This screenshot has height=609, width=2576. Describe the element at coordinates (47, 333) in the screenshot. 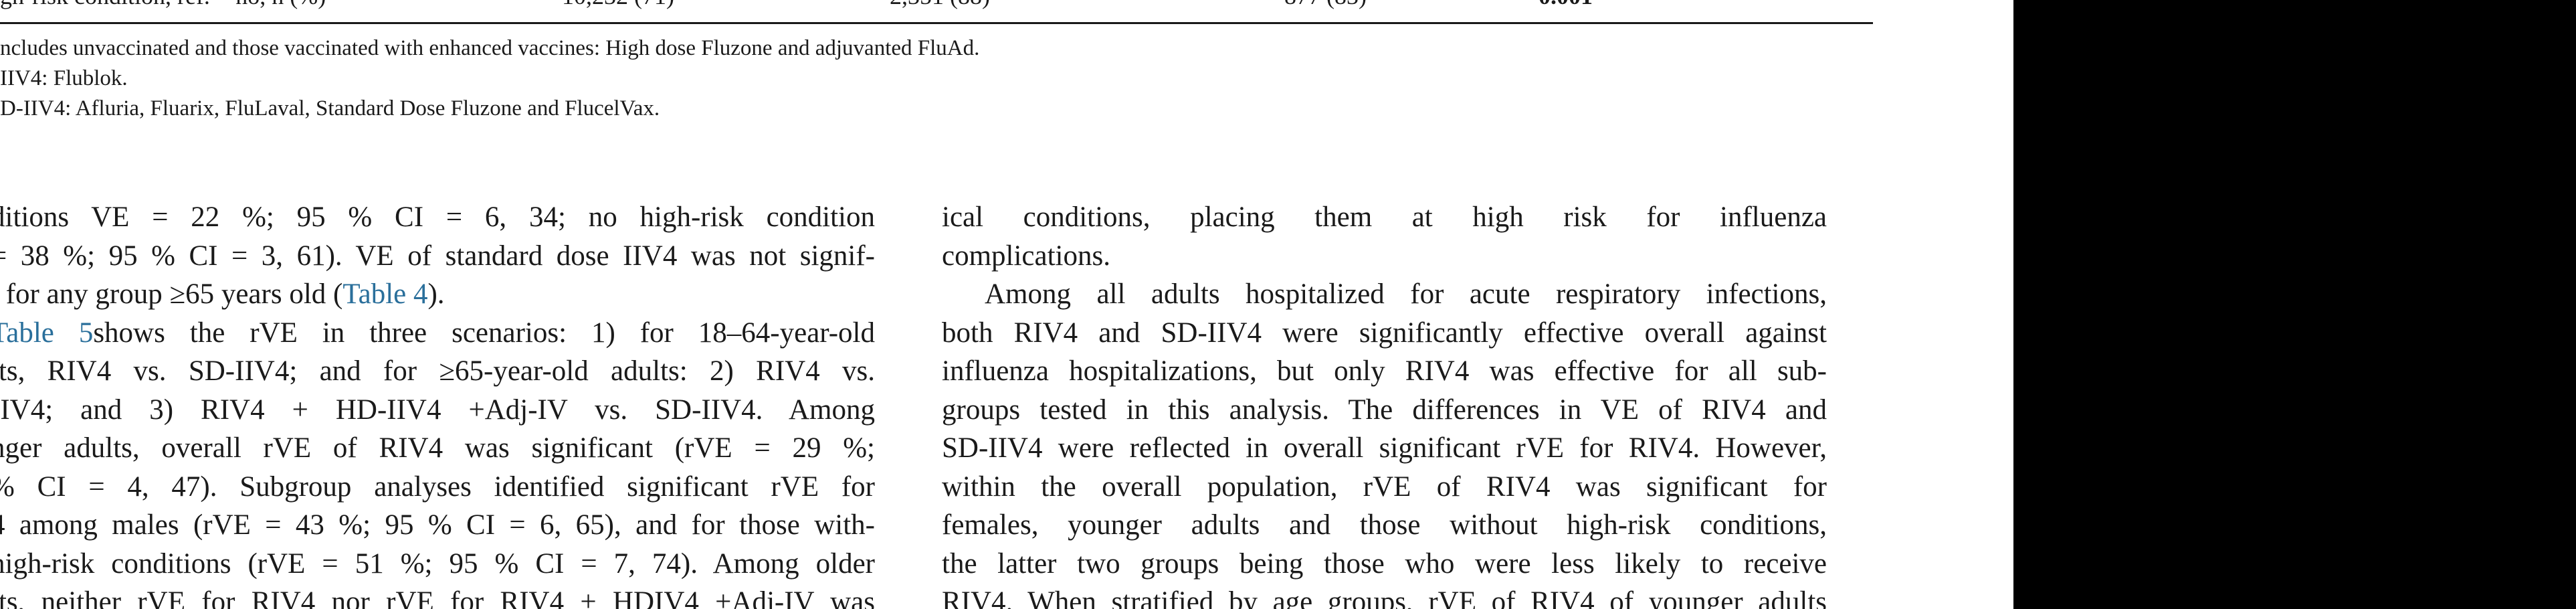

I see `table-5-link: Table 5` at that location.